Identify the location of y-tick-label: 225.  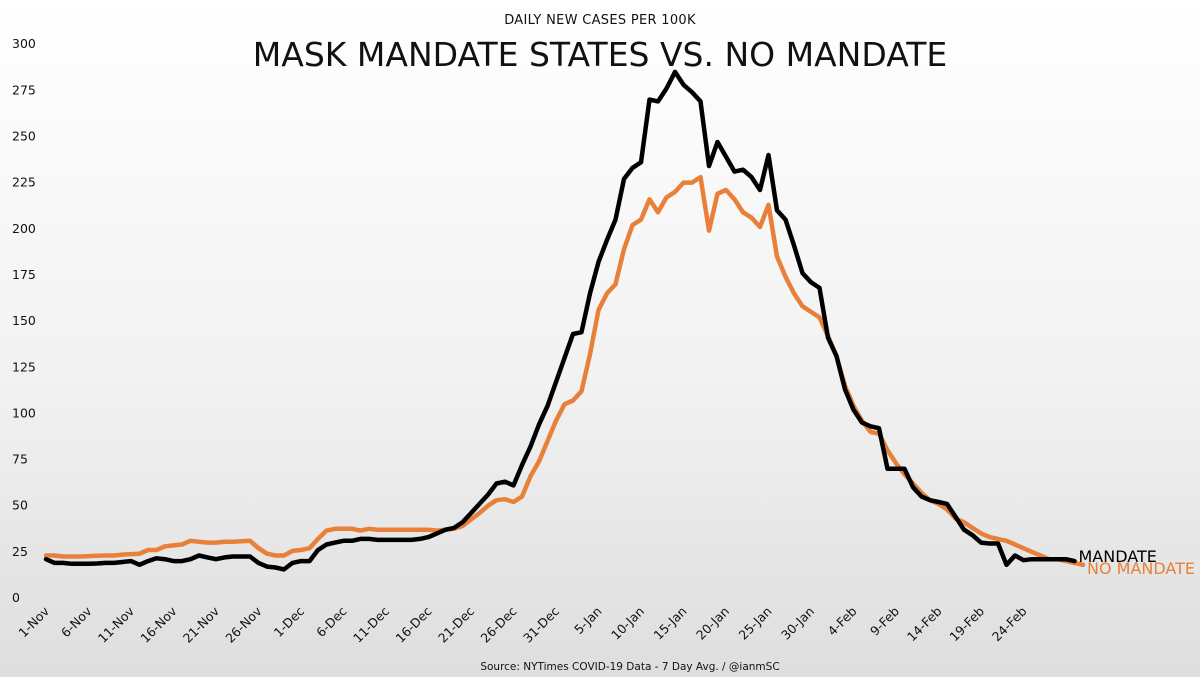
(24, 182).